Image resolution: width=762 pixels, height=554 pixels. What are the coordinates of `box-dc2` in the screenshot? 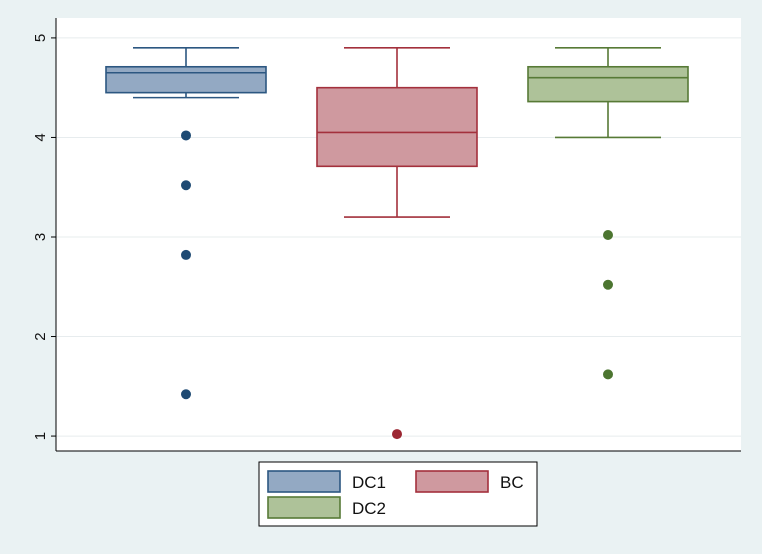 It's located at (608, 213).